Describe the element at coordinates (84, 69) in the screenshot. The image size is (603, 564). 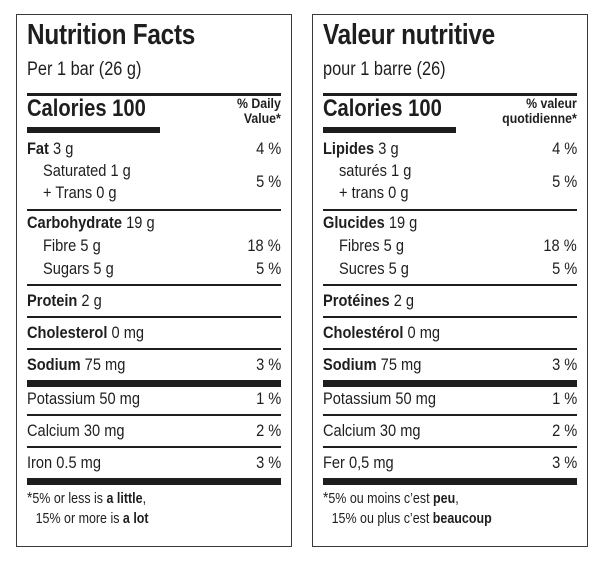
I see `serving-size: Per 1 bar (26 g)` at that location.